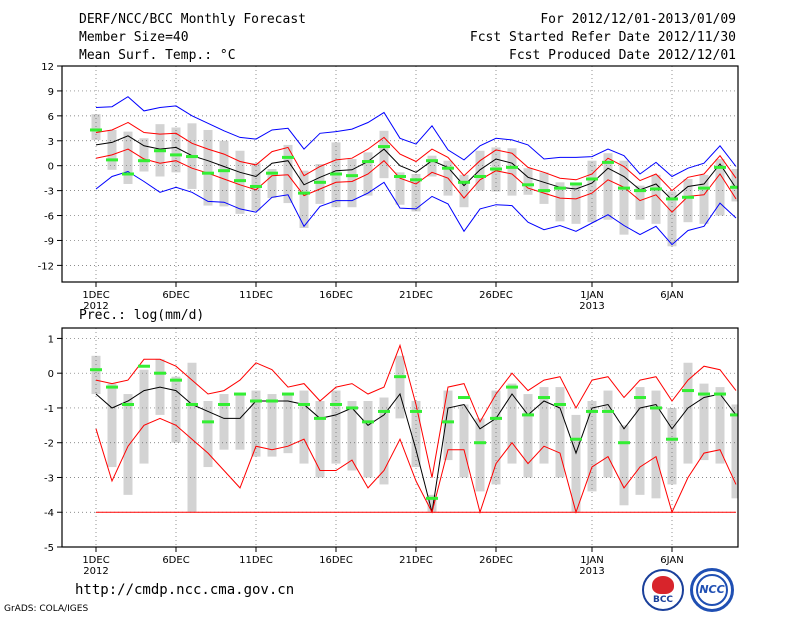  What do you see at coordinates (256, 560) in the screenshot?
I see `prec-xtick-label-2: 11DEC` at bounding box center [256, 560].